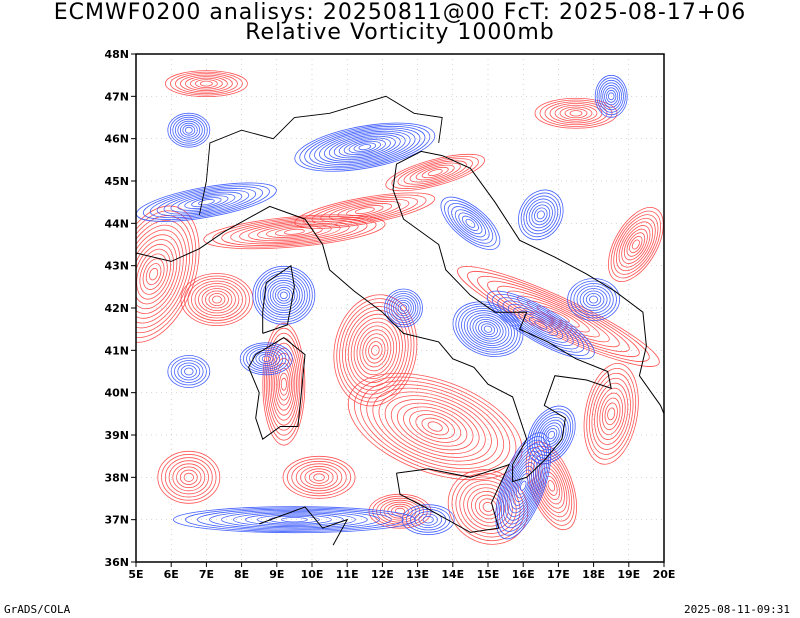 The image size is (800, 618). Describe the element at coordinates (452, 574) in the screenshot. I see `x-tick-label: 14E` at that location.